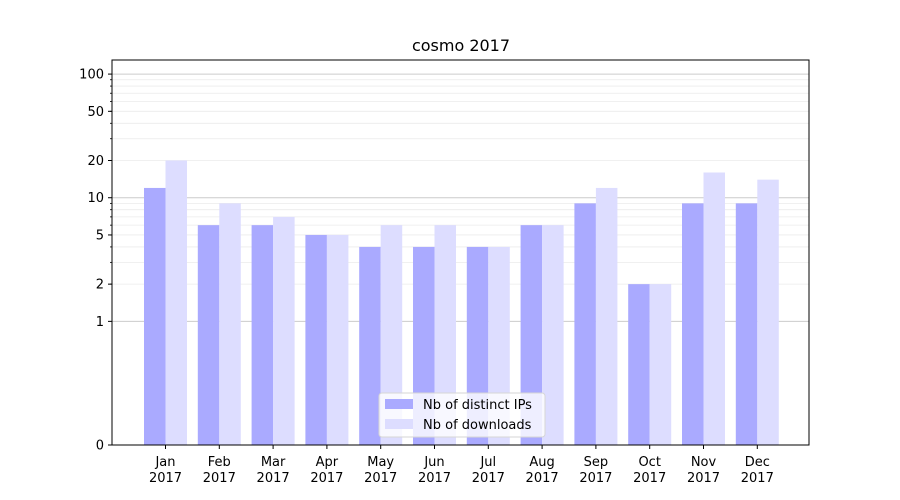 The height and width of the screenshot is (500, 900). I want to click on x-tick-label: Mar, so click(273, 462).